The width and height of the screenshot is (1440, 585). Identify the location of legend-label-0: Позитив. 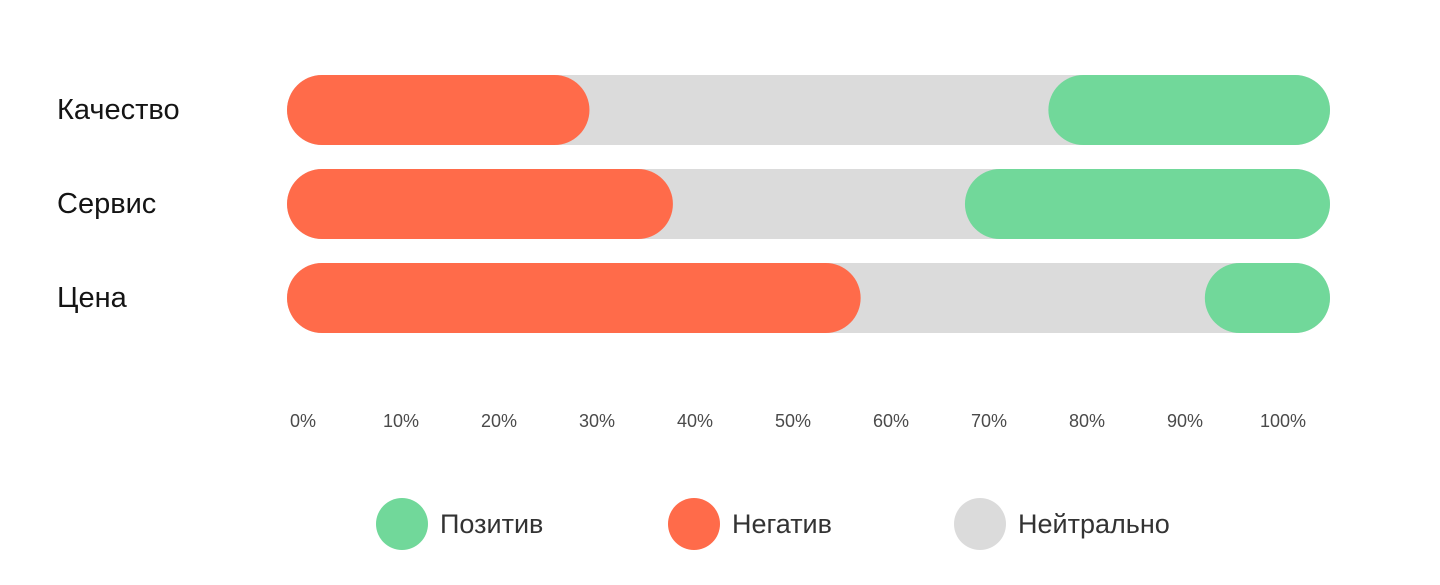
(491, 524).